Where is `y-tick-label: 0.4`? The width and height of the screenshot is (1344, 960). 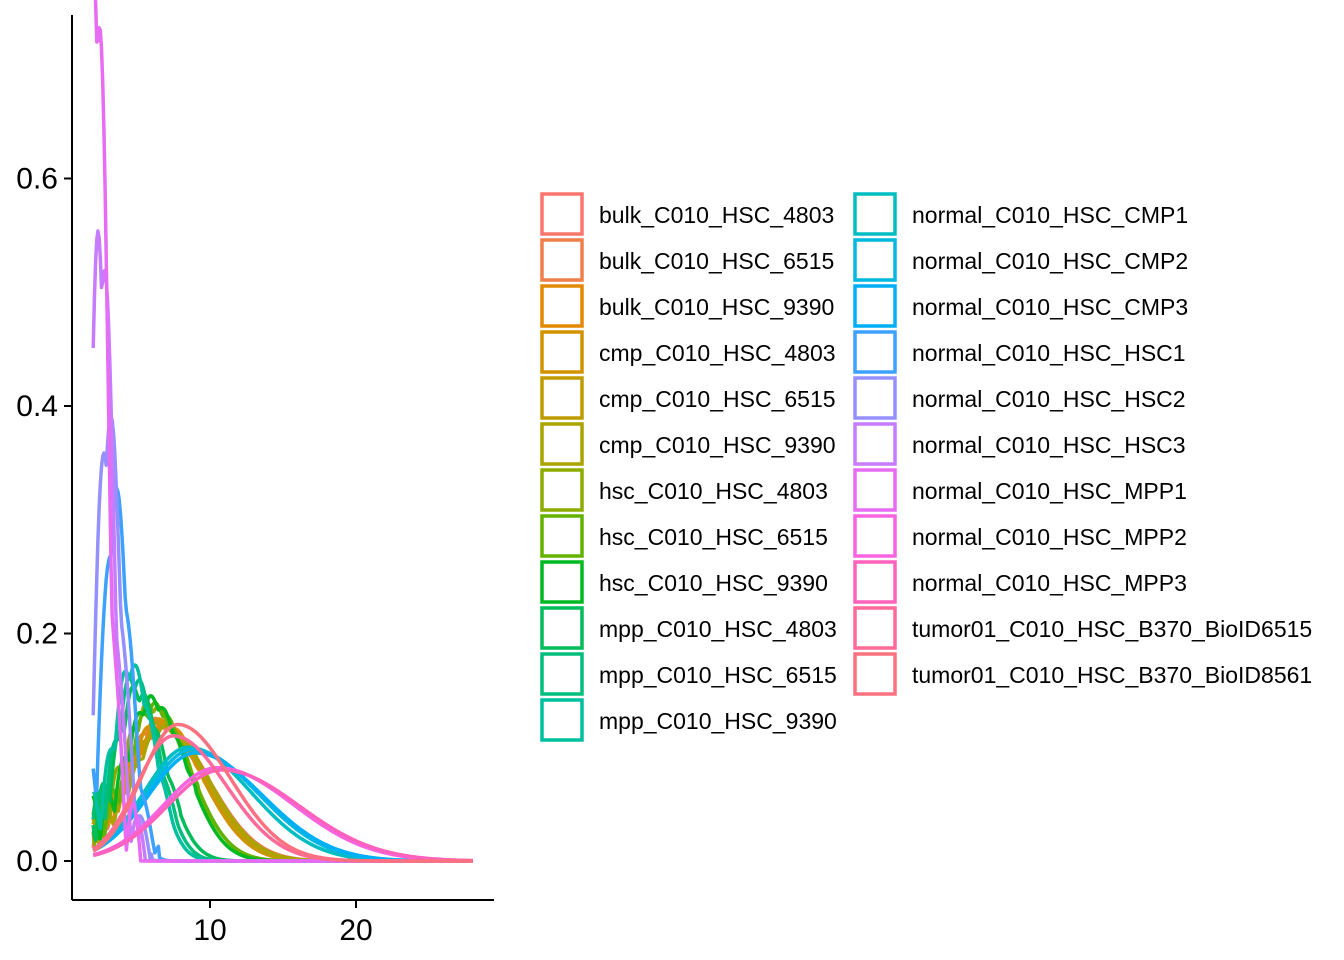
y-tick-label: 0.4 is located at coordinates (37, 406).